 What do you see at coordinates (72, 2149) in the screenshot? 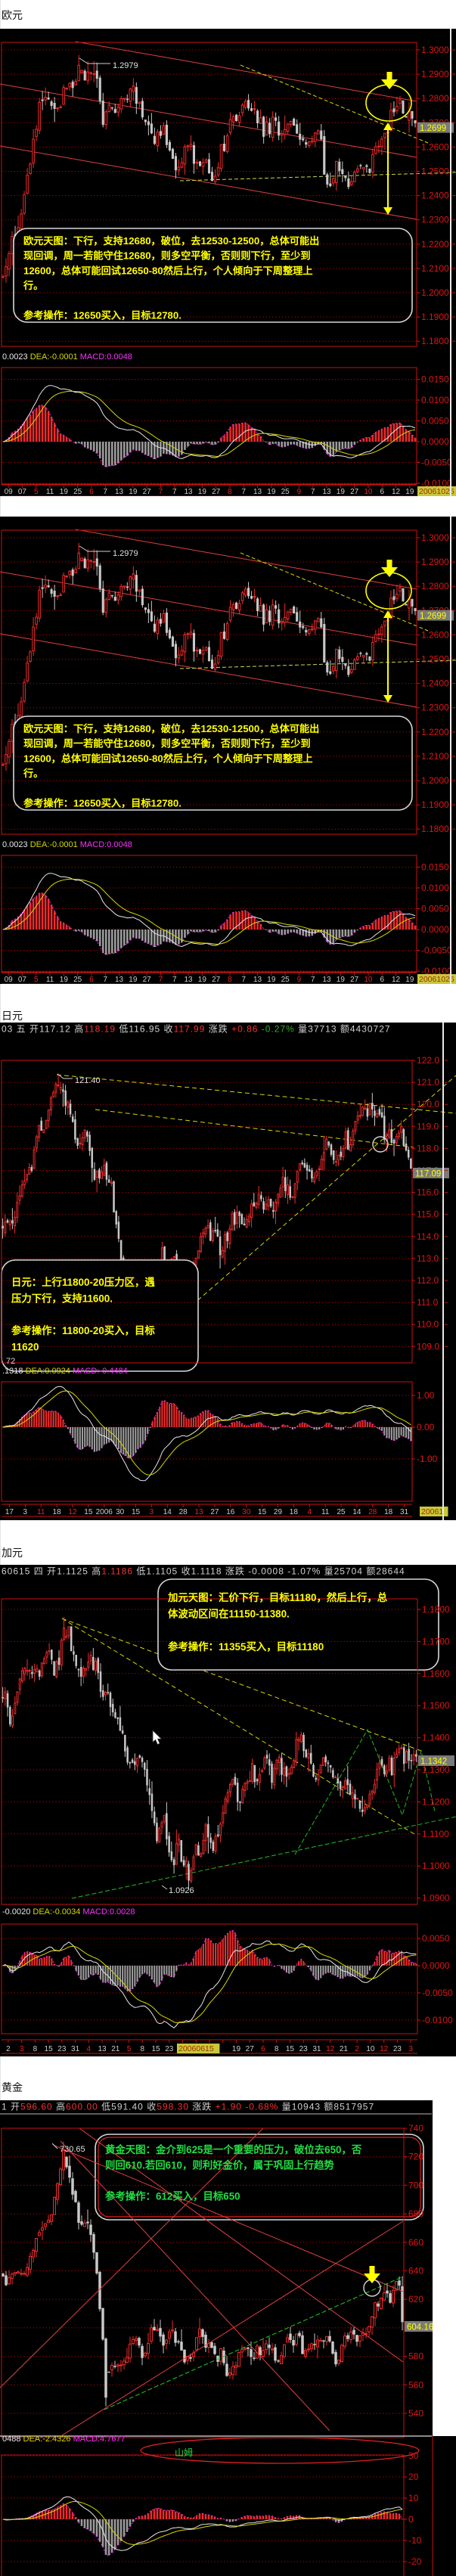
I see `svg-text: 730.65` at bounding box center [72, 2149].